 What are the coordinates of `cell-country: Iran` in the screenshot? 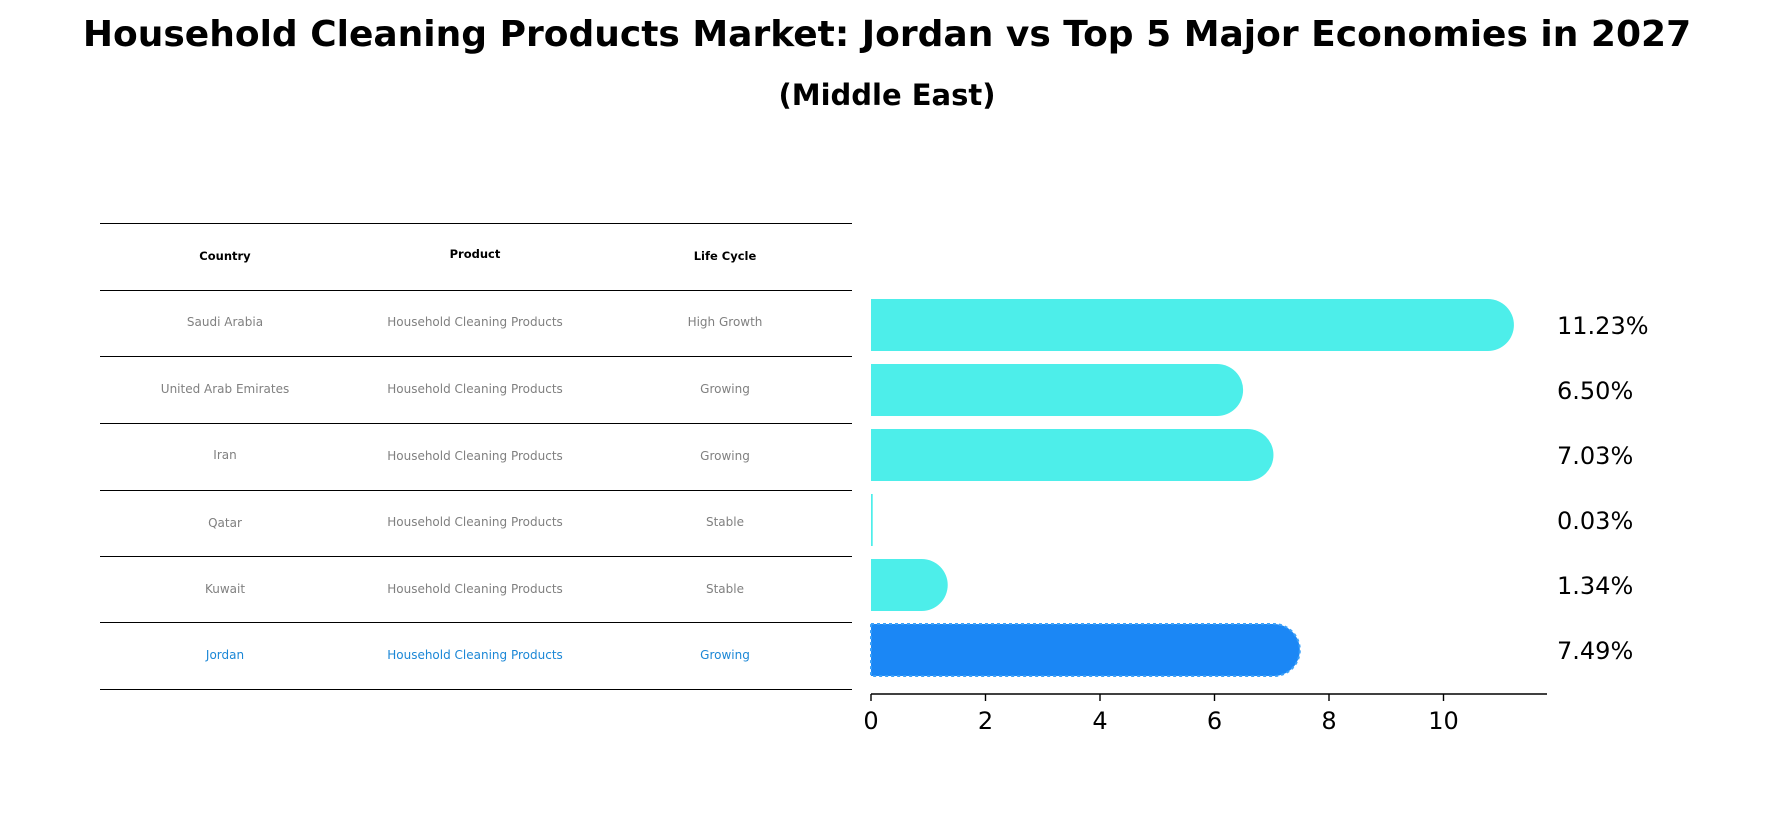 It's located at (225, 455).